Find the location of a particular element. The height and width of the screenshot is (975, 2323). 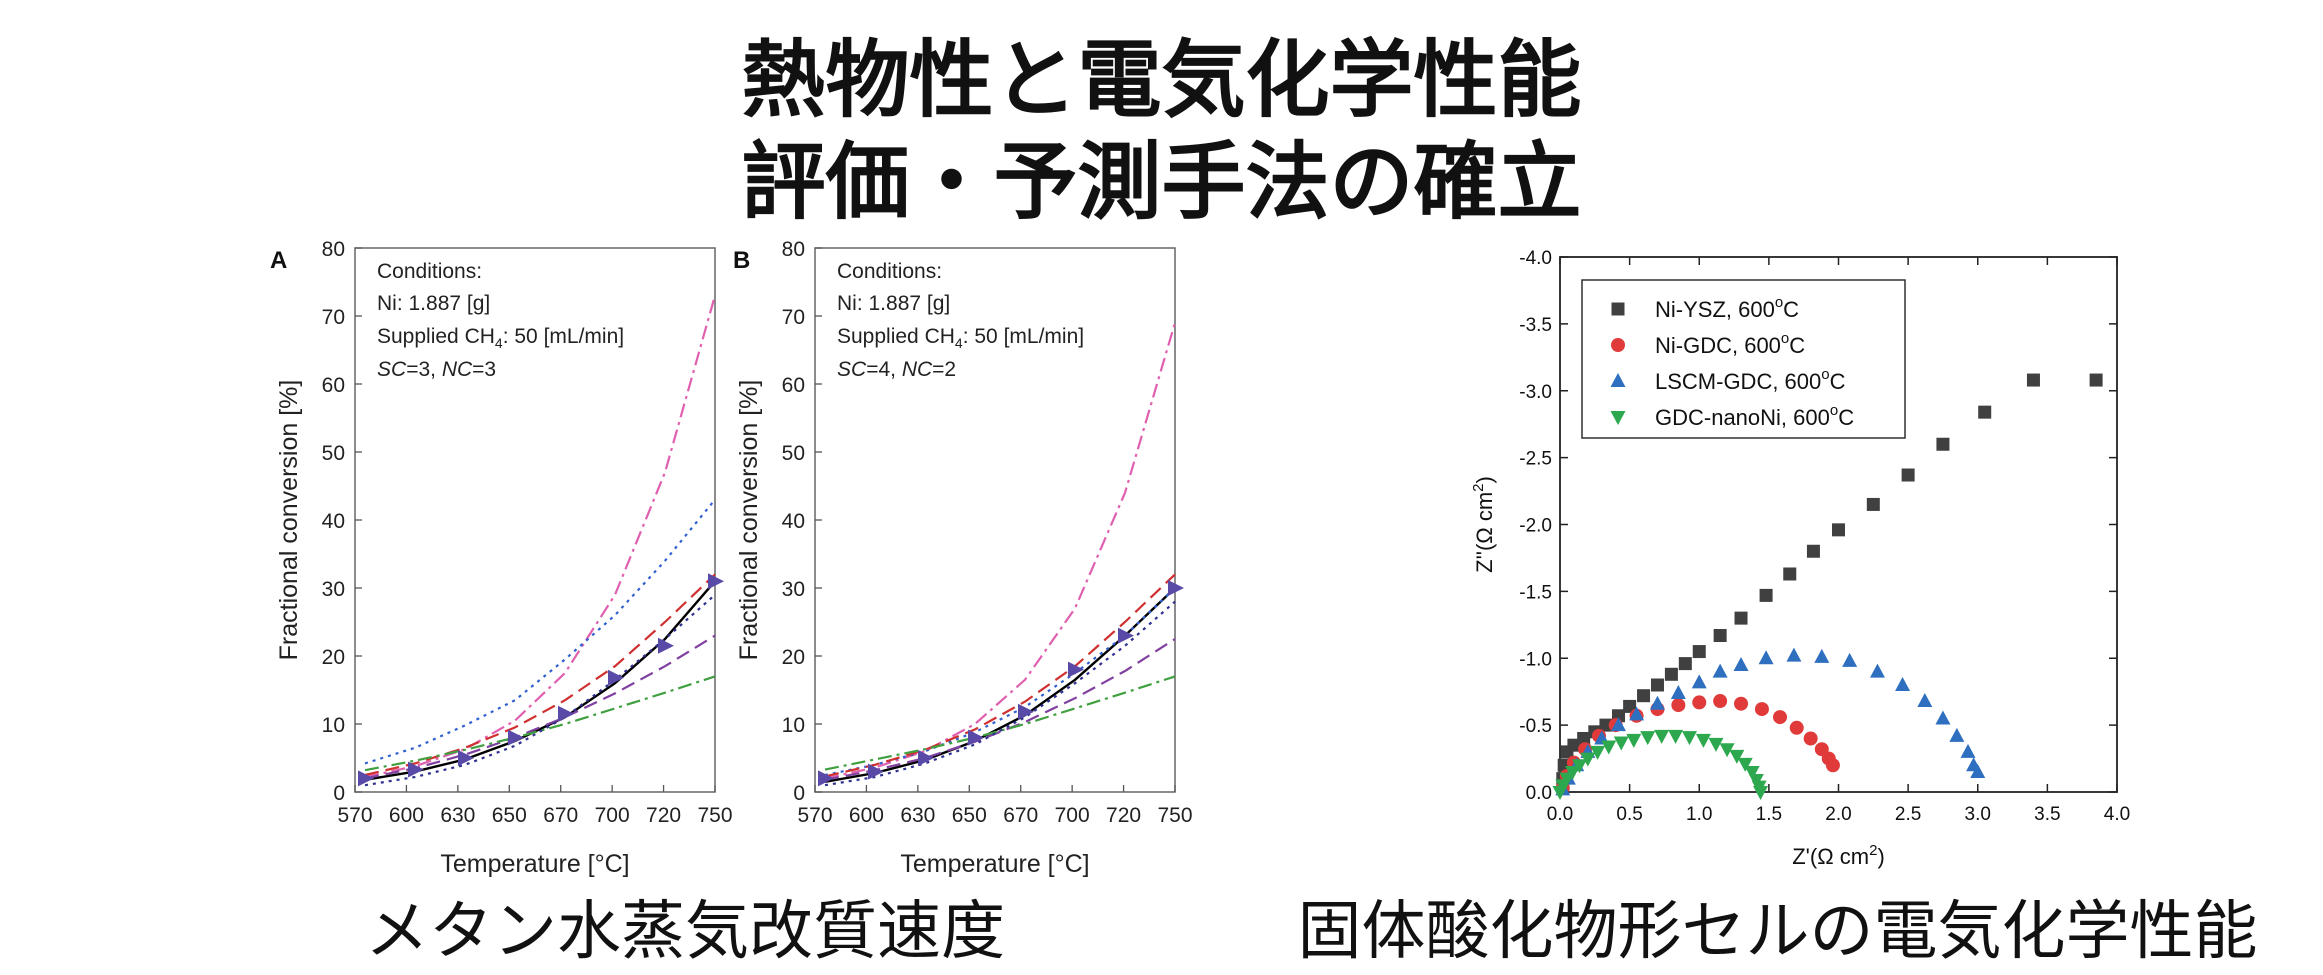

conditions-part: NC is located at coordinates (457, 369).